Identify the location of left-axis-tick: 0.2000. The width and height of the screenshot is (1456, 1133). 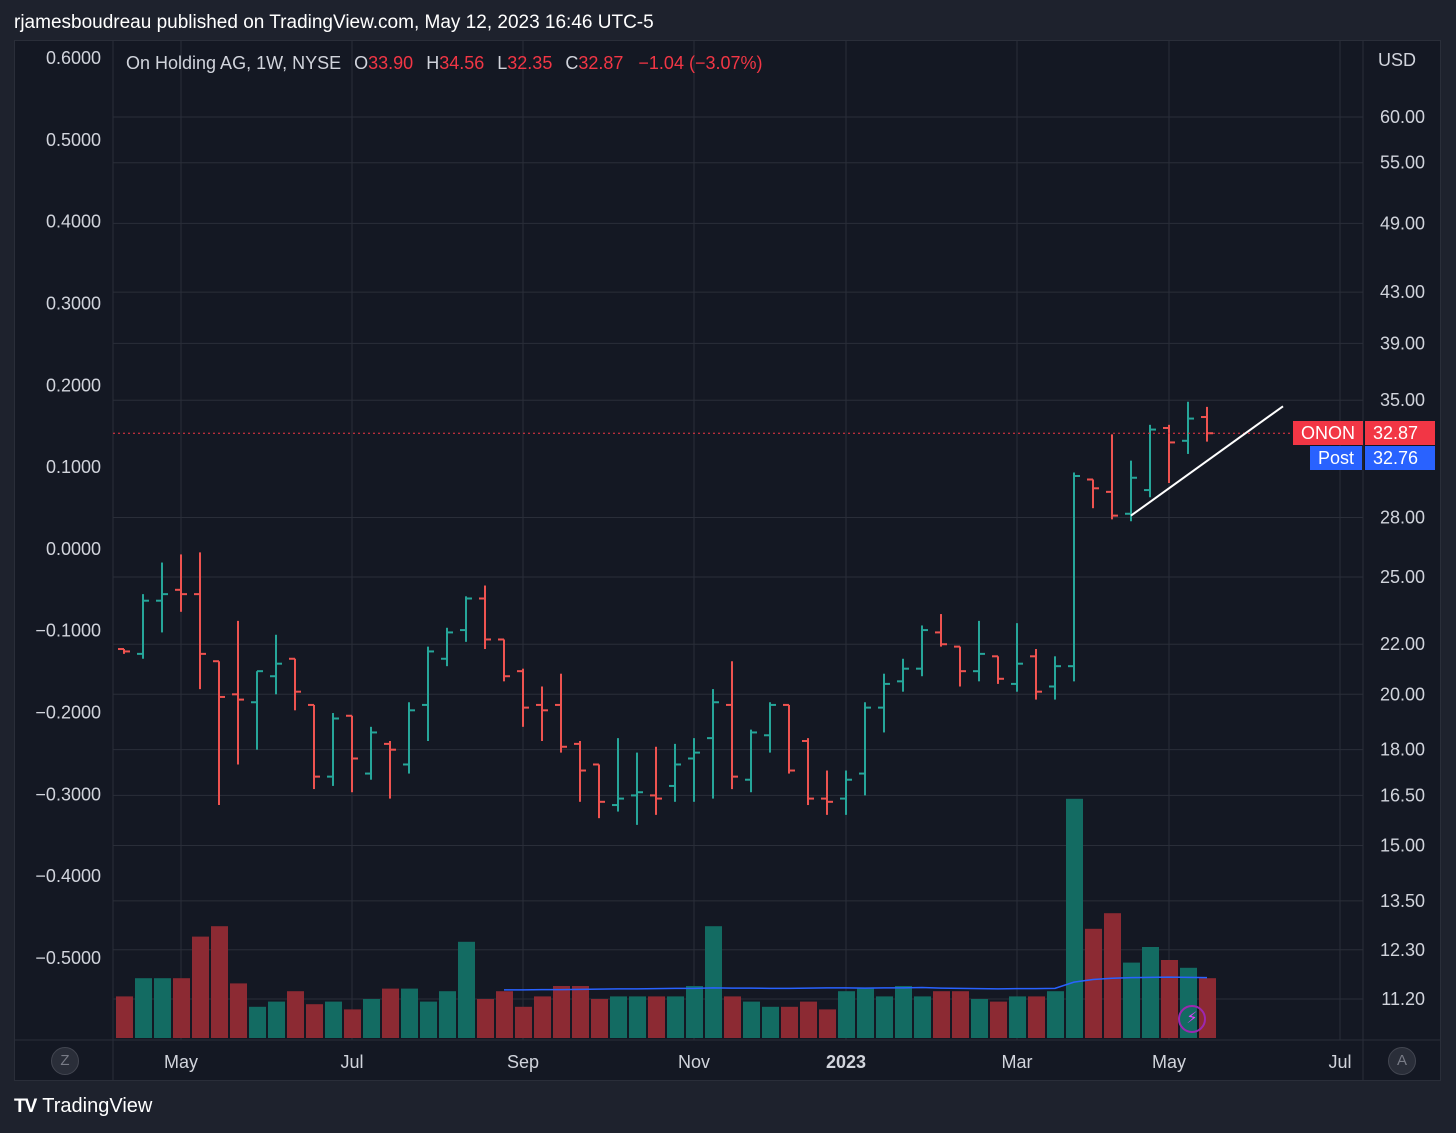
(73, 385).